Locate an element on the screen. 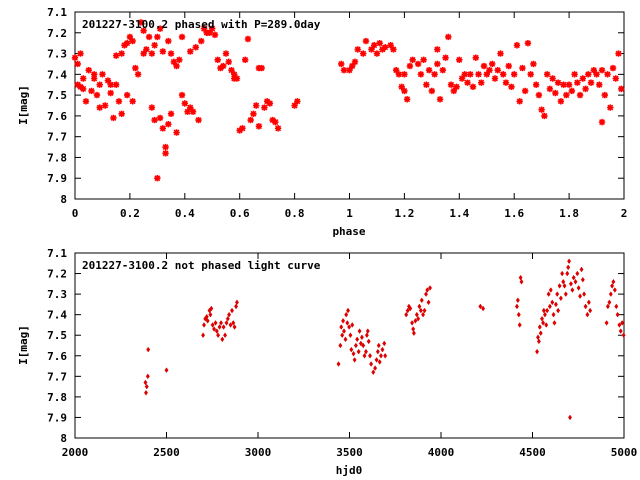 The height and width of the screenshot is (480, 640). y-axis-title: I[mag] is located at coordinates (23, 105).